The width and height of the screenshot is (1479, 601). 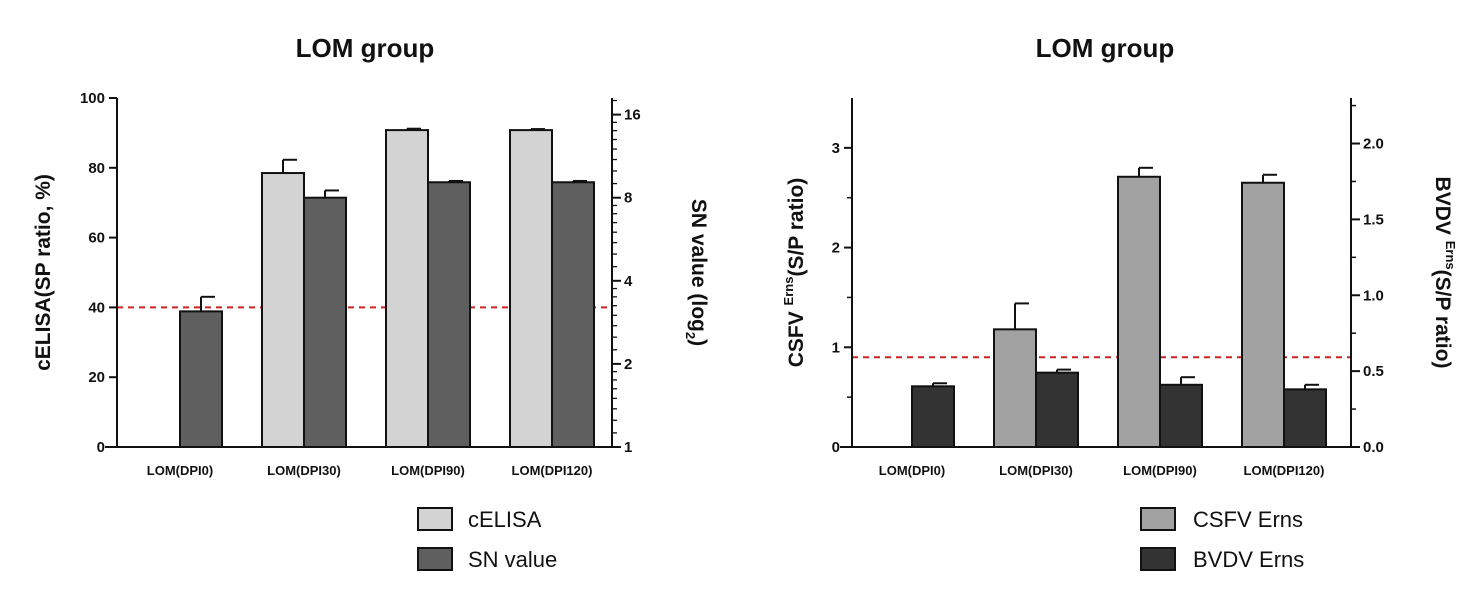 What do you see at coordinates (1248, 559) in the screenshot?
I see `legend-label: BVDV Erns` at bounding box center [1248, 559].